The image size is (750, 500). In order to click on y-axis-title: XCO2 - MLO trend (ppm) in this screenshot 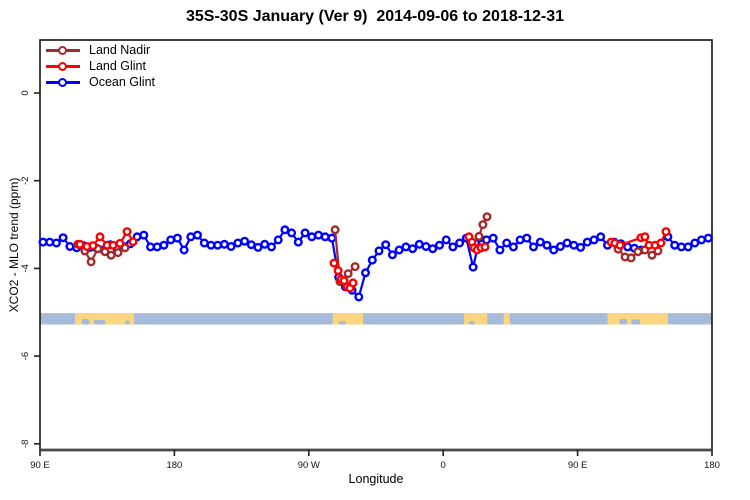, I will do `click(14, 245)`.